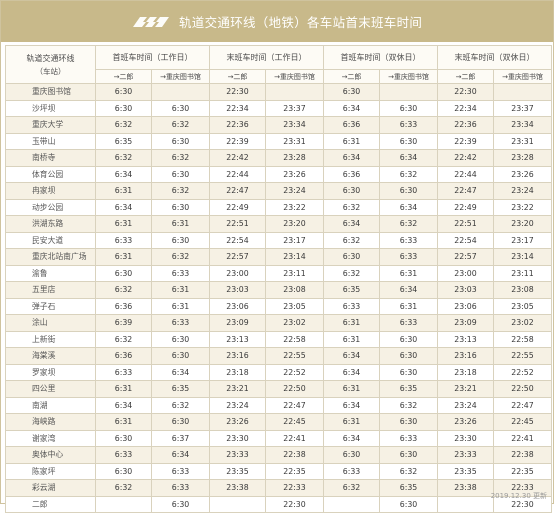  What do you see at coordinates (278, 240) in the screenshot?
I see `table-row: 民安大道 6:33 6:30 22:54 23:17 6:32 6:33 22:54 23:17` at bounding box center [278, 240].